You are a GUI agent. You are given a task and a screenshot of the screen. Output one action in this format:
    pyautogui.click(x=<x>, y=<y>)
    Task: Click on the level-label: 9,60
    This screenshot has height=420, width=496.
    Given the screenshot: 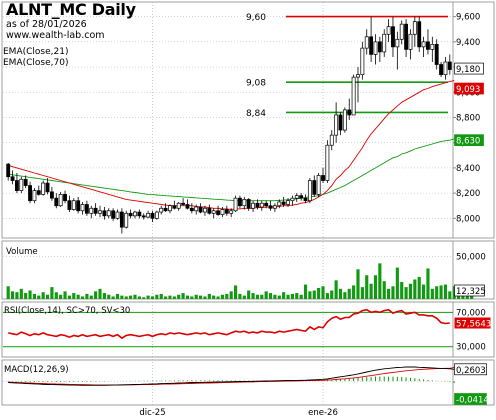 What is the action you would take?
    pyautogui.click(x=256, y=18)
    